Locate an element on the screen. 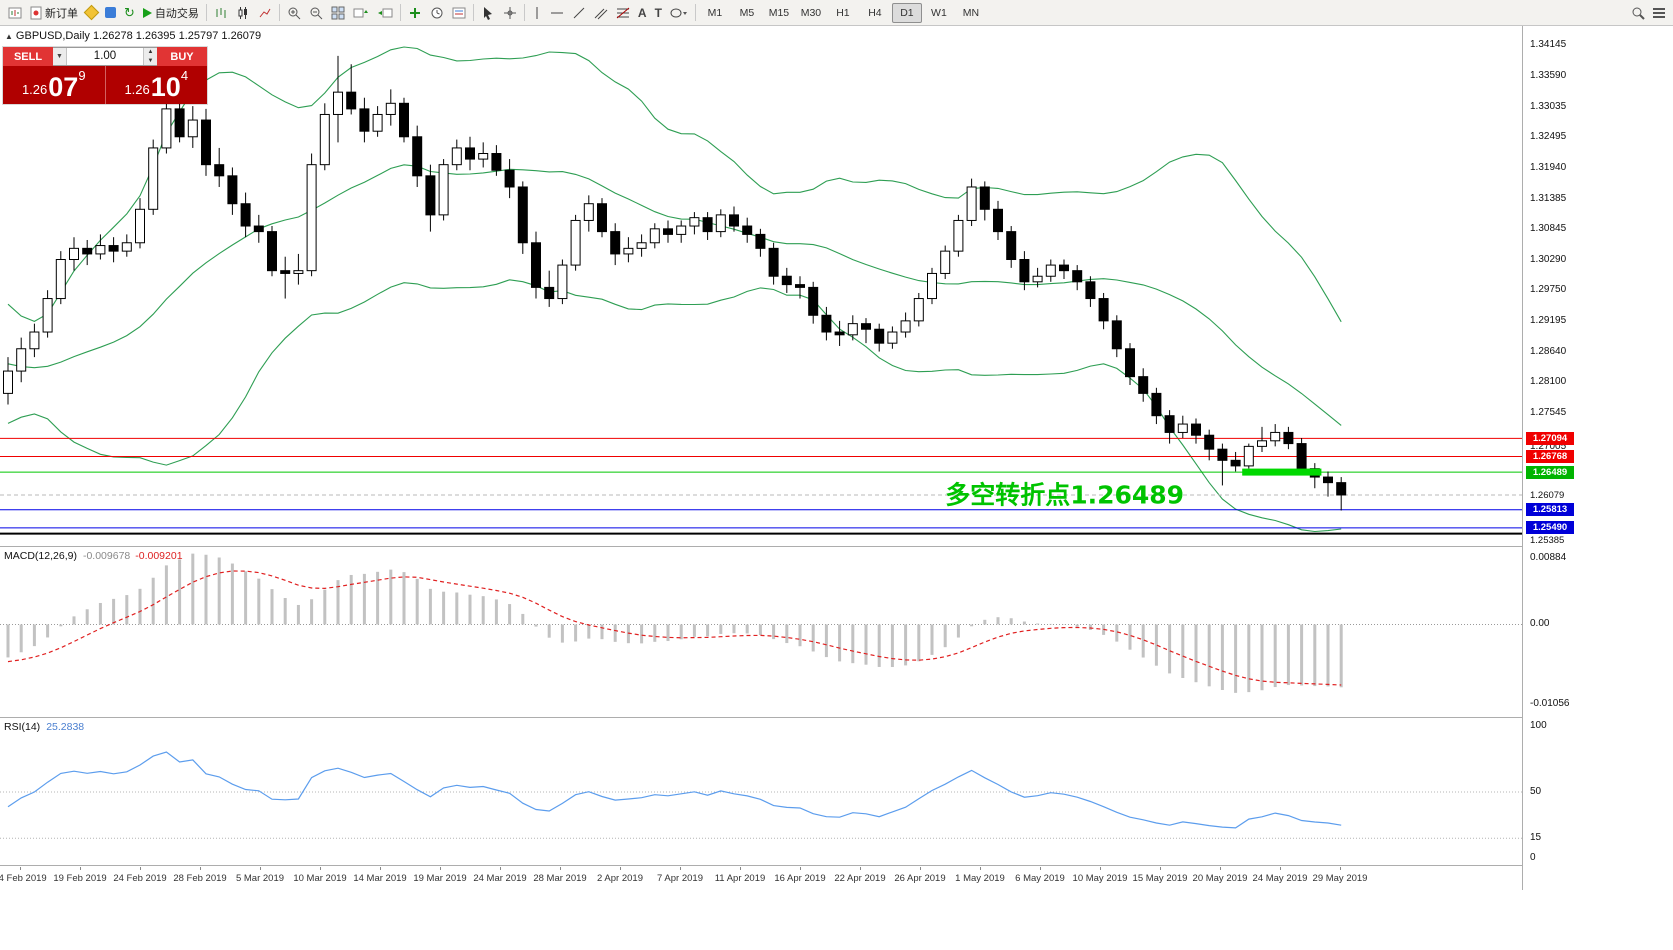 This screenshot has height=950, width=1673. price-tag: 1.25490 is located at coordinates (1550, 528).